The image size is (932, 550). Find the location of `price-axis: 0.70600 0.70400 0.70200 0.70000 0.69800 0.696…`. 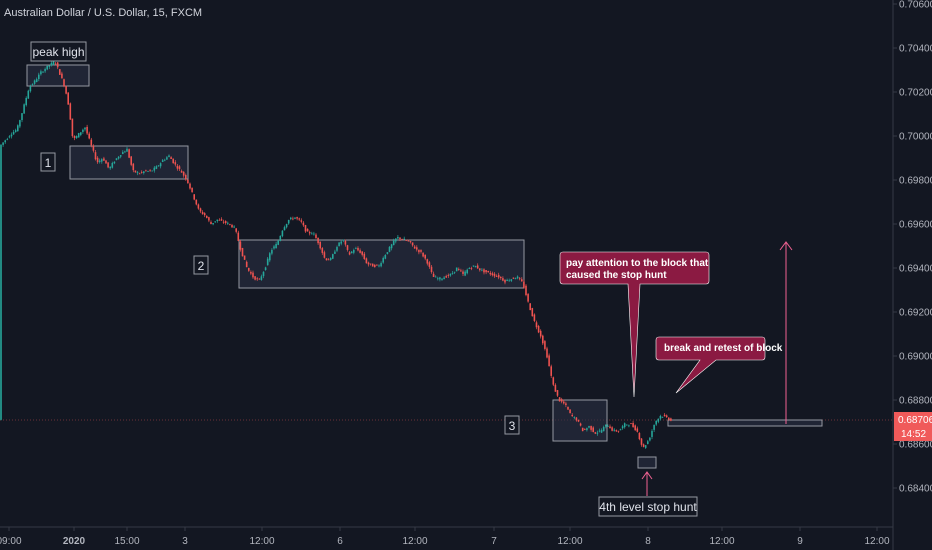

price-axis: 0.70600 0.70400 0.70200 0.70000 0.69800 0.696… is located at coordinates (912, 247).